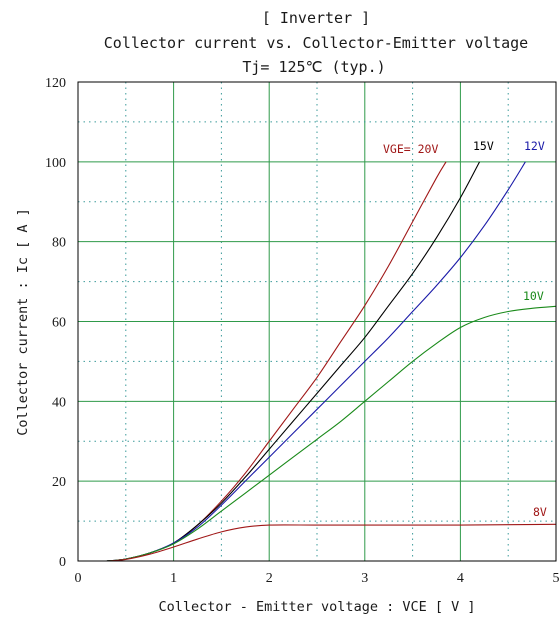 The height and width of the screenshot is (618, 560). Describe the element at coordinates (62, 562) in the screenshot. I see `y-tick-label: 0` at that location.